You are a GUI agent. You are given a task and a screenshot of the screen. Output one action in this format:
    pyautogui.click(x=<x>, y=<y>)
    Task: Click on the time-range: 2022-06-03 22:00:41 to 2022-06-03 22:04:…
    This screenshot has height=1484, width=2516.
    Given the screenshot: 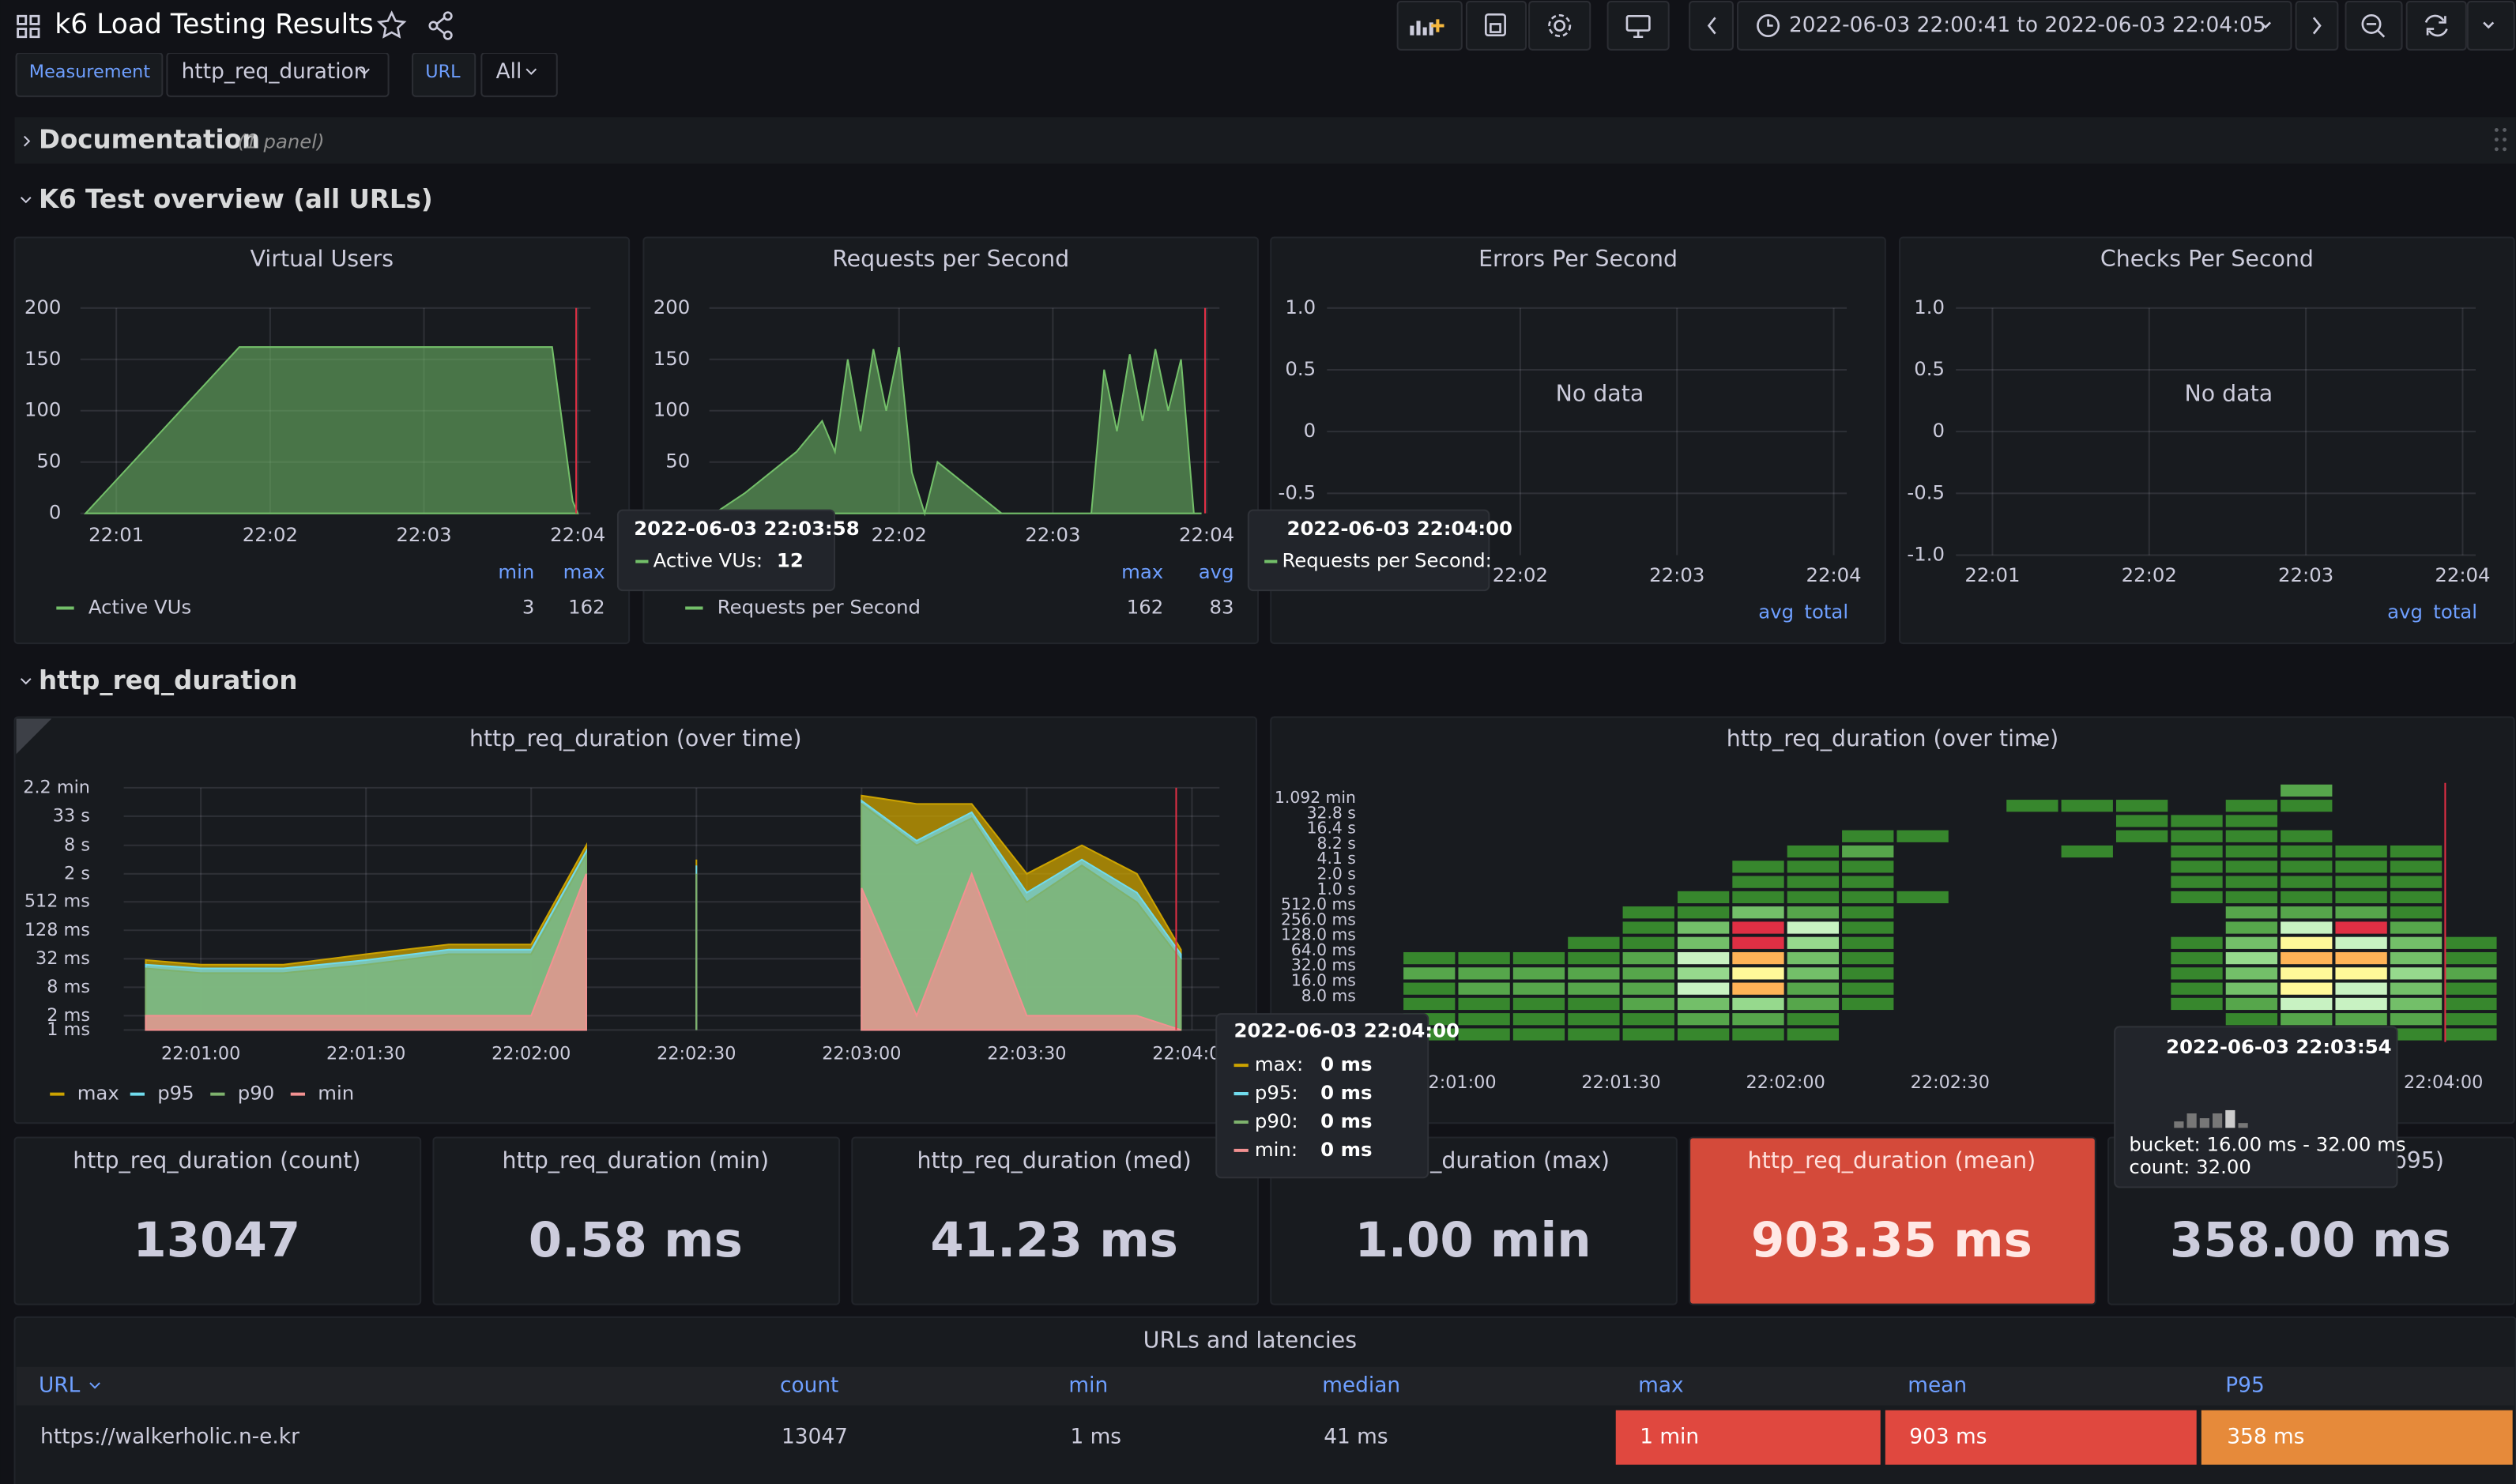 What is the action you would take?
    pyautogui.click(x=2027, y=25)
    